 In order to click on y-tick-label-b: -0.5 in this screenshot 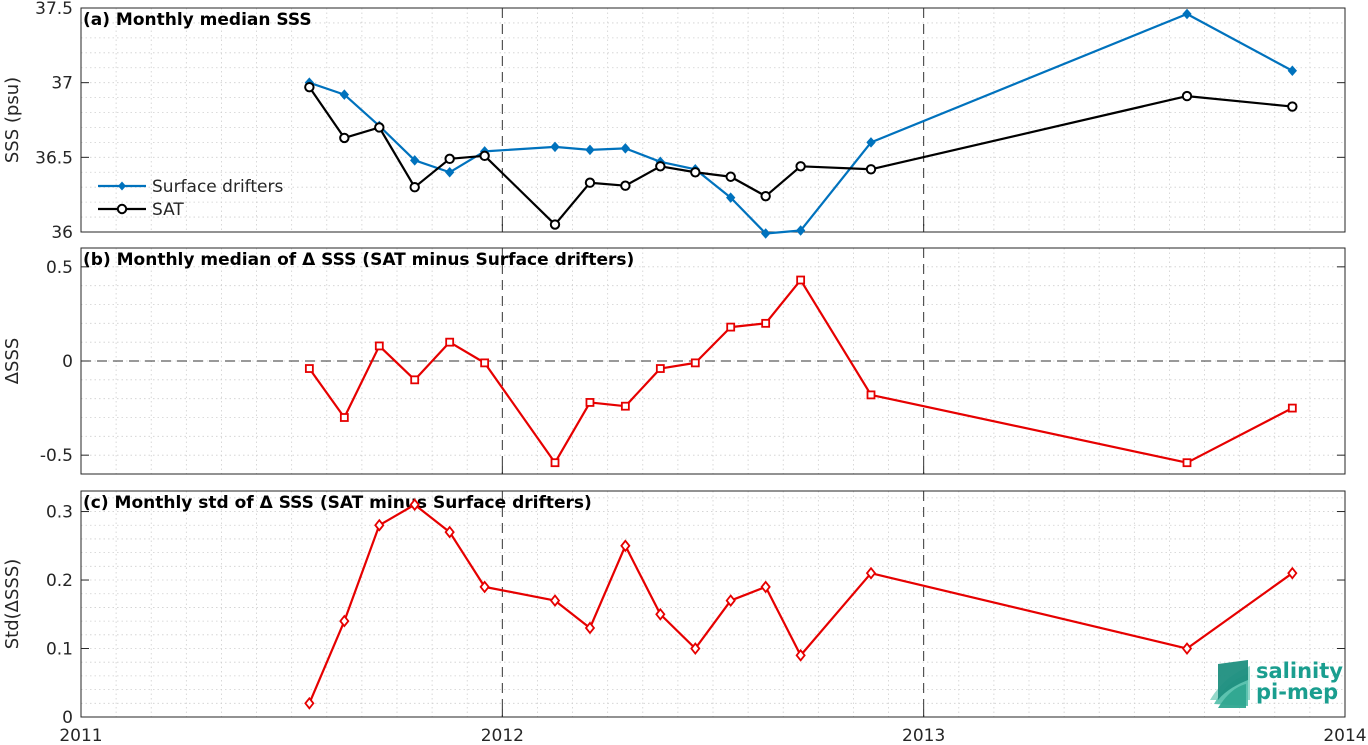, I will do `click(56, 456)`.